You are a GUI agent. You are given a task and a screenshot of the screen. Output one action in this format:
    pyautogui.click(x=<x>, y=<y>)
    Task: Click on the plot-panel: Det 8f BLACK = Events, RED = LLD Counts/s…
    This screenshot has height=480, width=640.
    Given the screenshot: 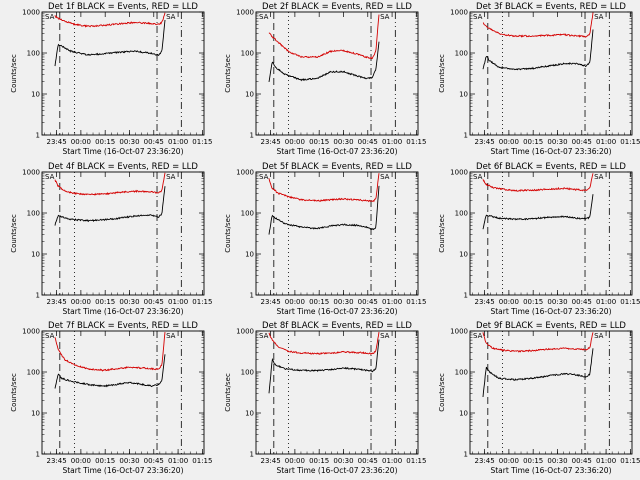 What is the action you would take?
    pyautogui.click(x=325, y=398)
    